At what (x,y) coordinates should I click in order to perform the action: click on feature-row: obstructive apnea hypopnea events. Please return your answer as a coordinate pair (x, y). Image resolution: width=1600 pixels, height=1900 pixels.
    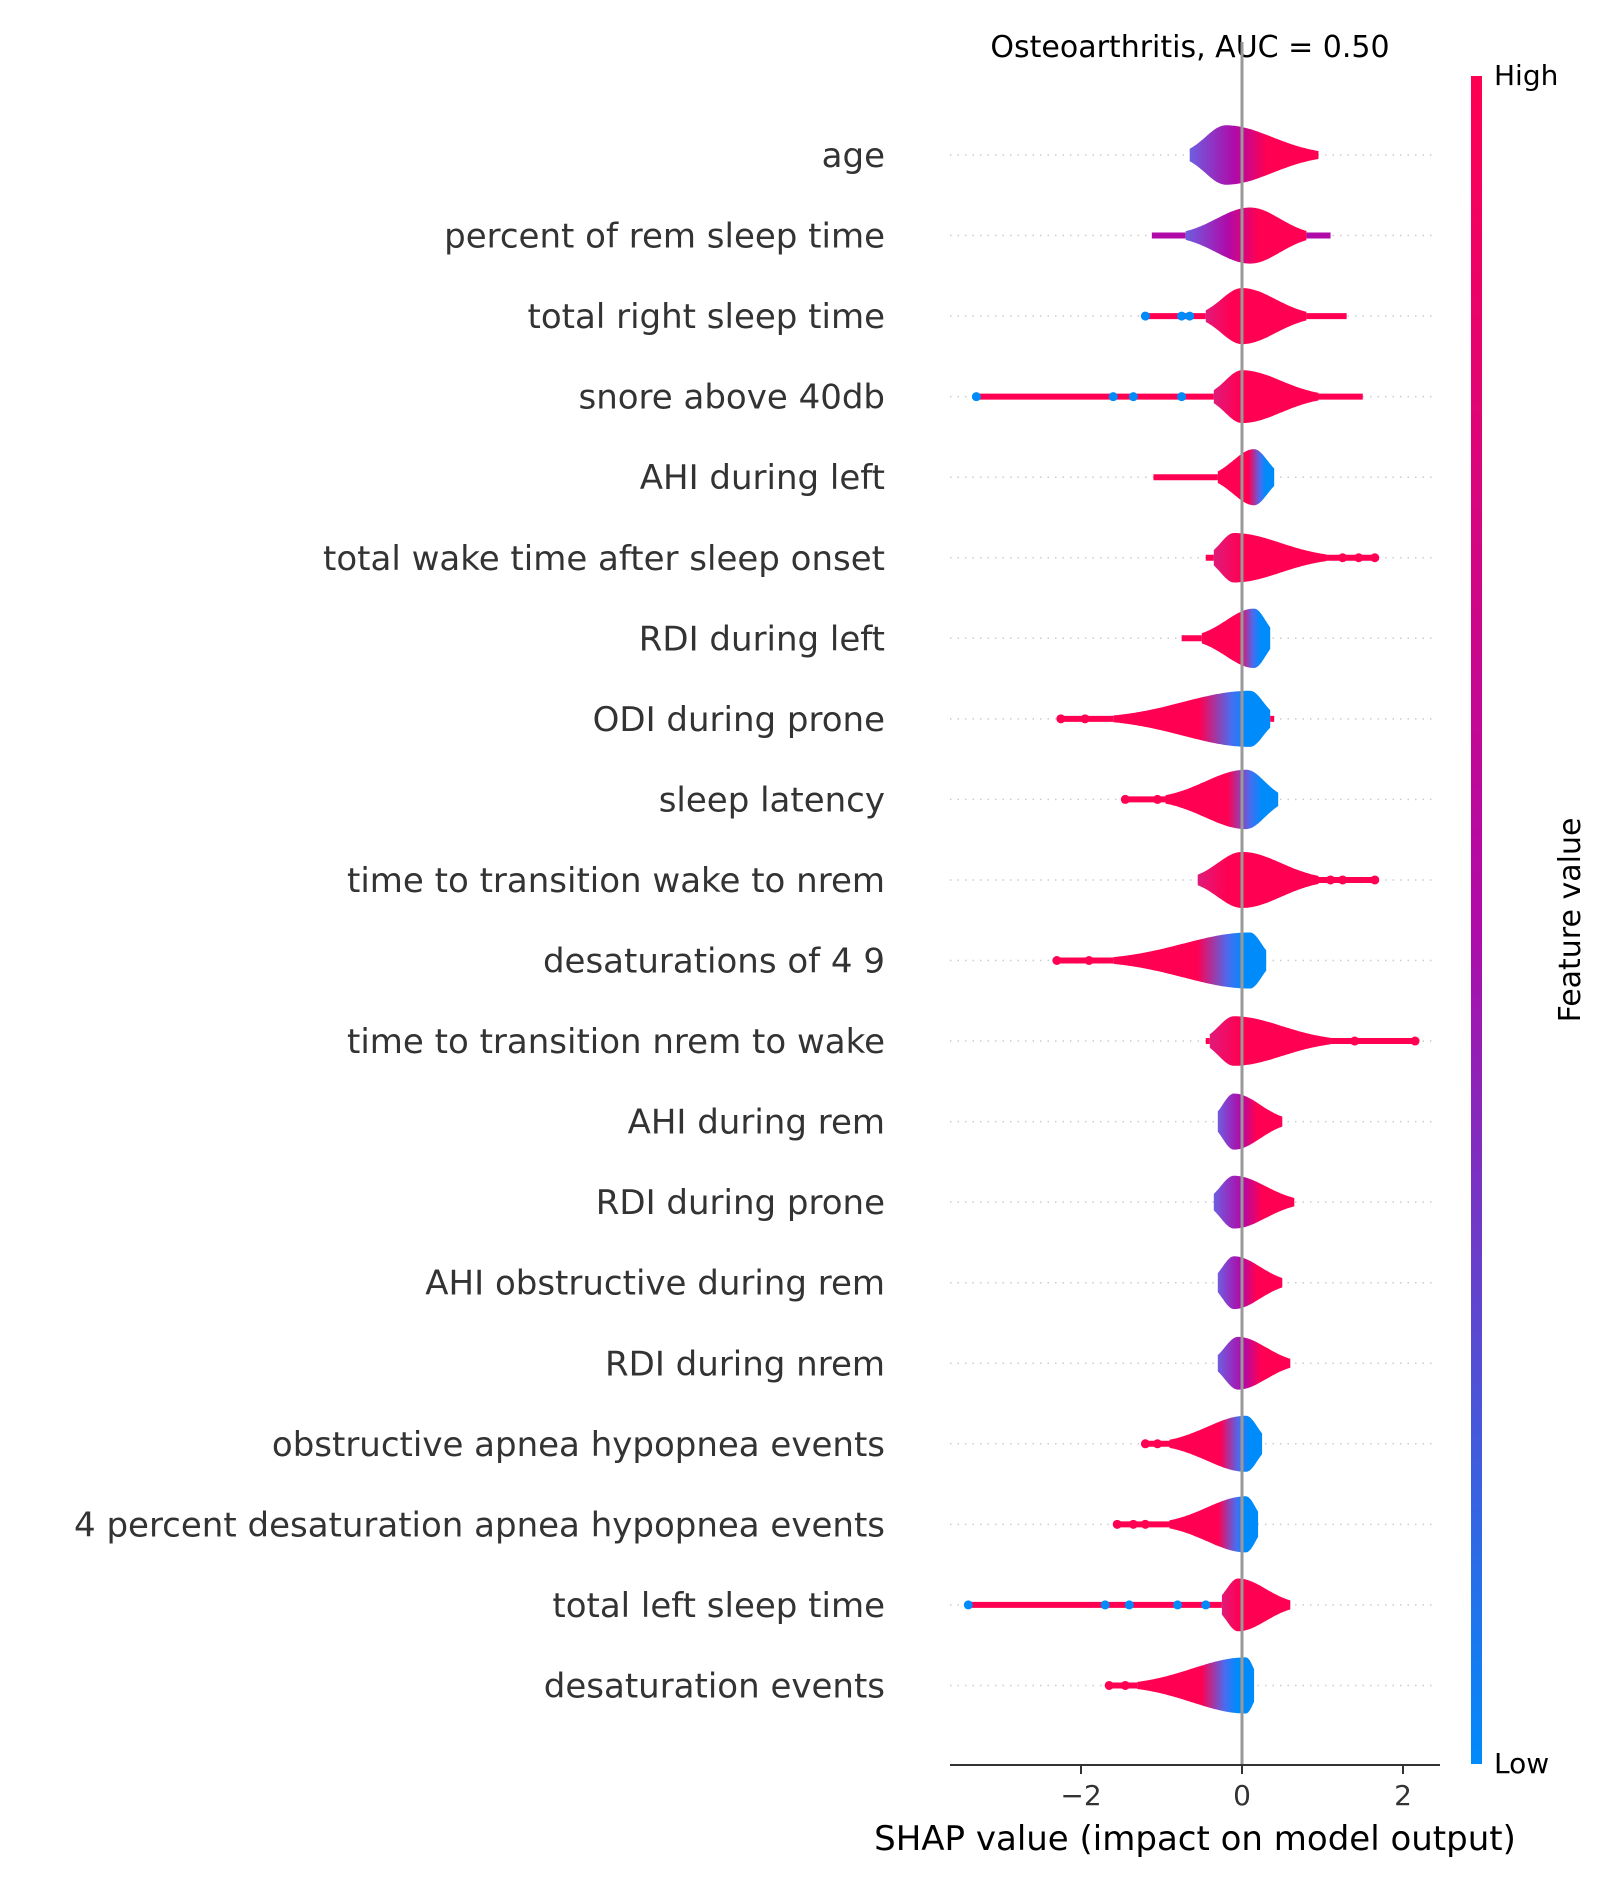
    Looking at the image, I should click on (852, 1443).